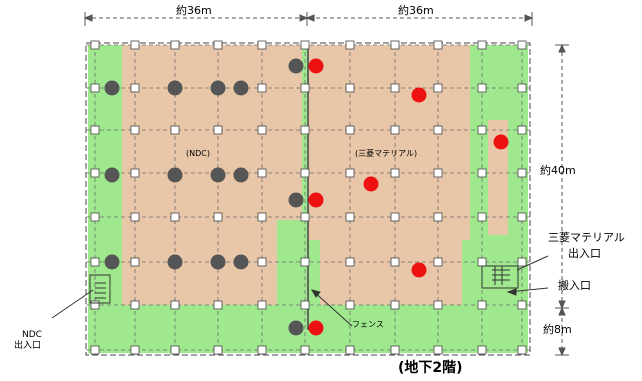  I want to click on leader-lines, so click(300, 291).